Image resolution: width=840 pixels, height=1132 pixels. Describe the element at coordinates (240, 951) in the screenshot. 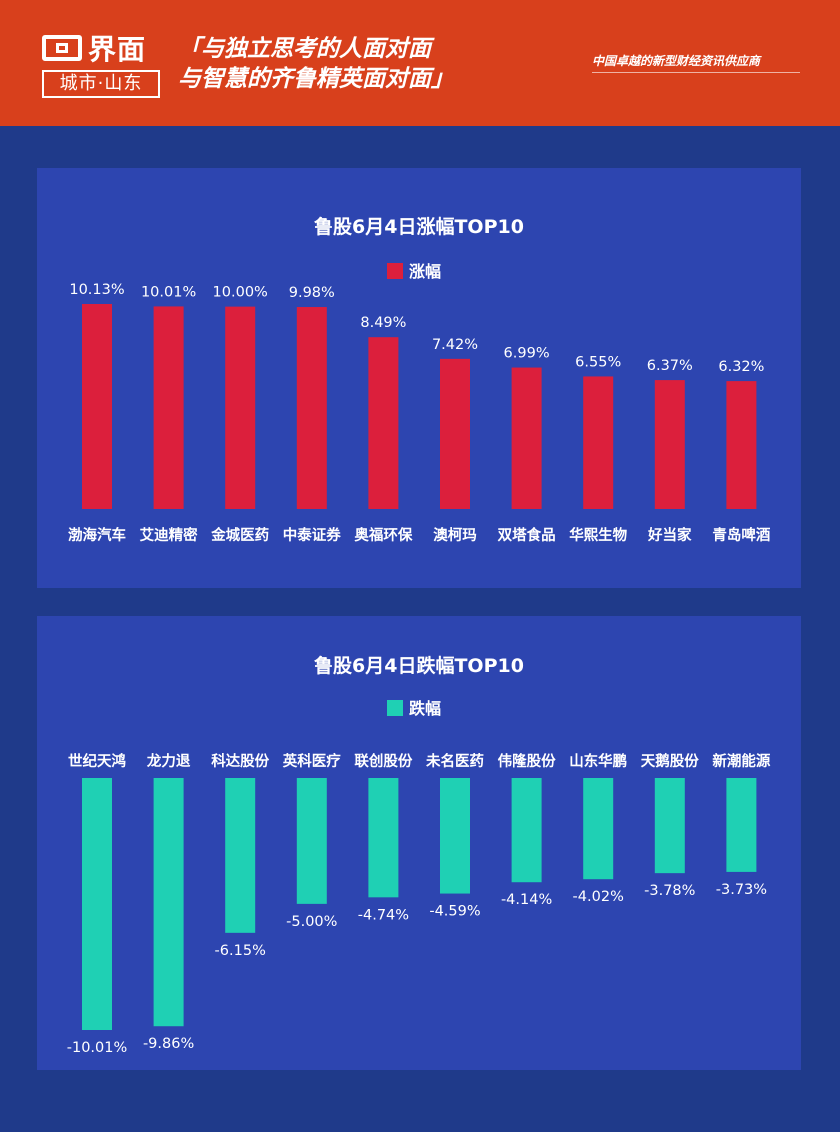

I see `data-label: -6.15%` at that location.